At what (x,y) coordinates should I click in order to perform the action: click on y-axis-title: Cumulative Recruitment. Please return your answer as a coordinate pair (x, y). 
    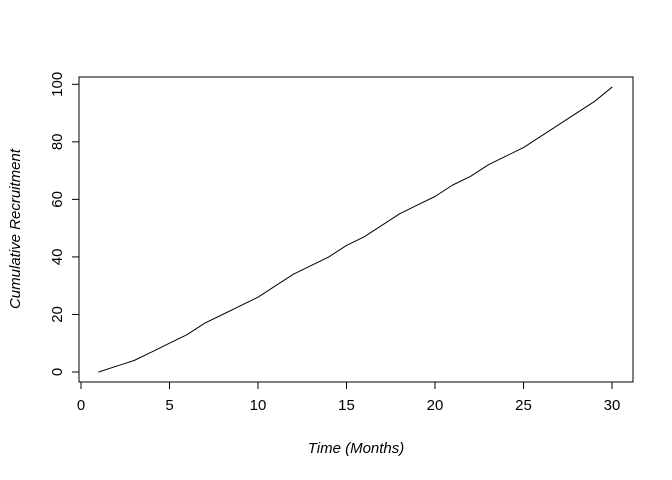
    Looking at the image, I should click on (15, 228).